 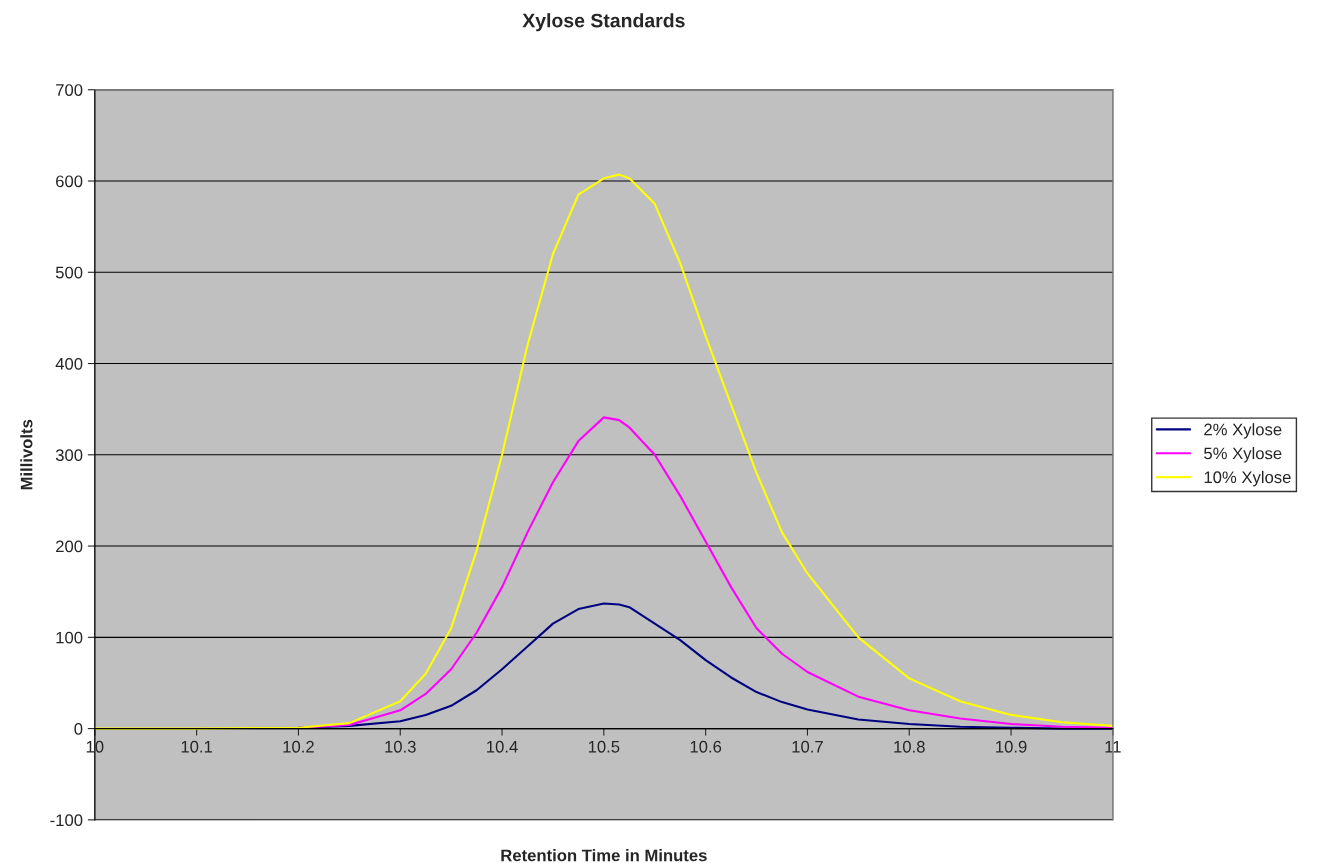 I want to click on x-tick-label: 10.4, so click(x=502, y=746).